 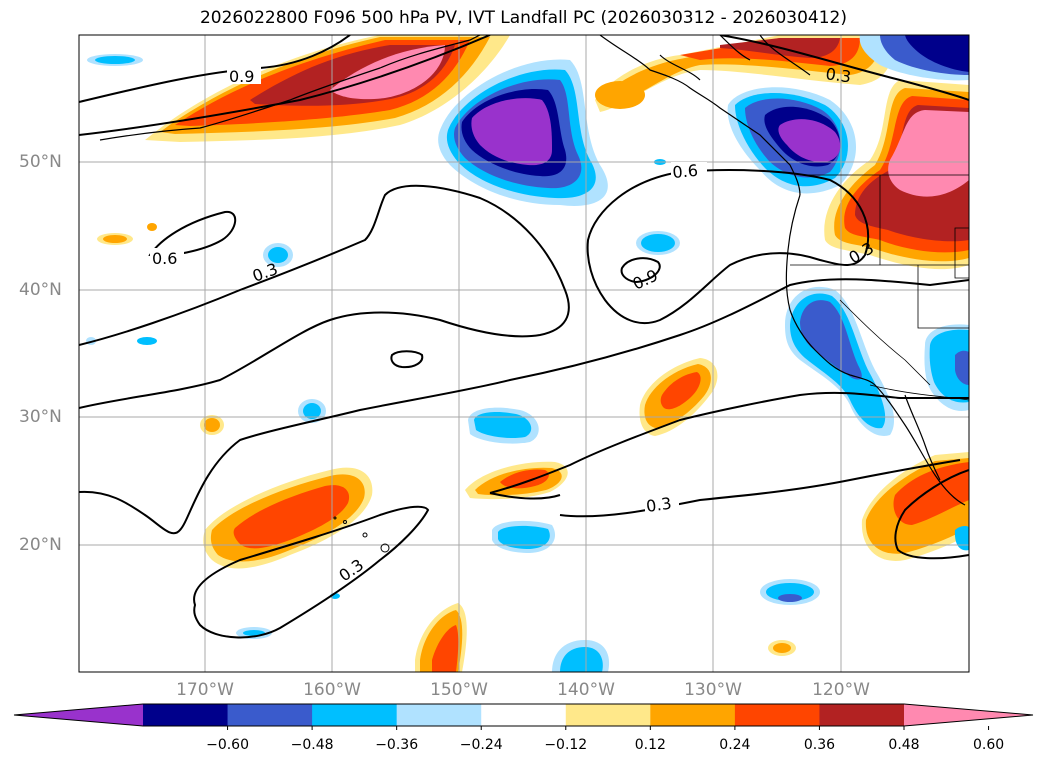 I want to click on colorbar-extend-low, so click(x=78, y=715).